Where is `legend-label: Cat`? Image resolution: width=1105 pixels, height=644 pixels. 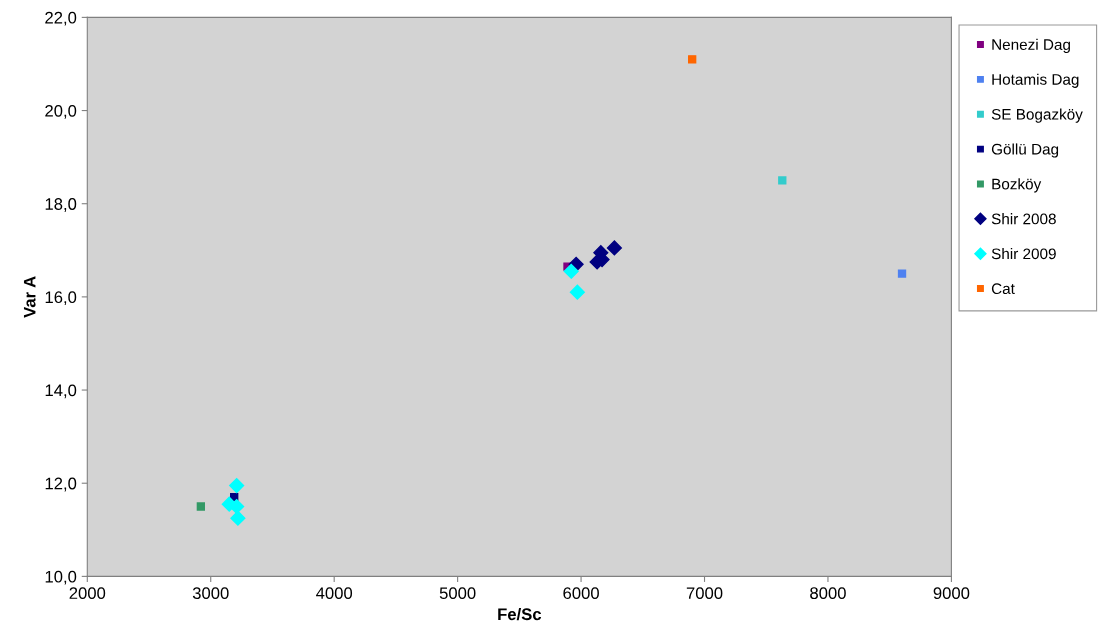 legend-label: Cat is located at coordinates (1003, 289).